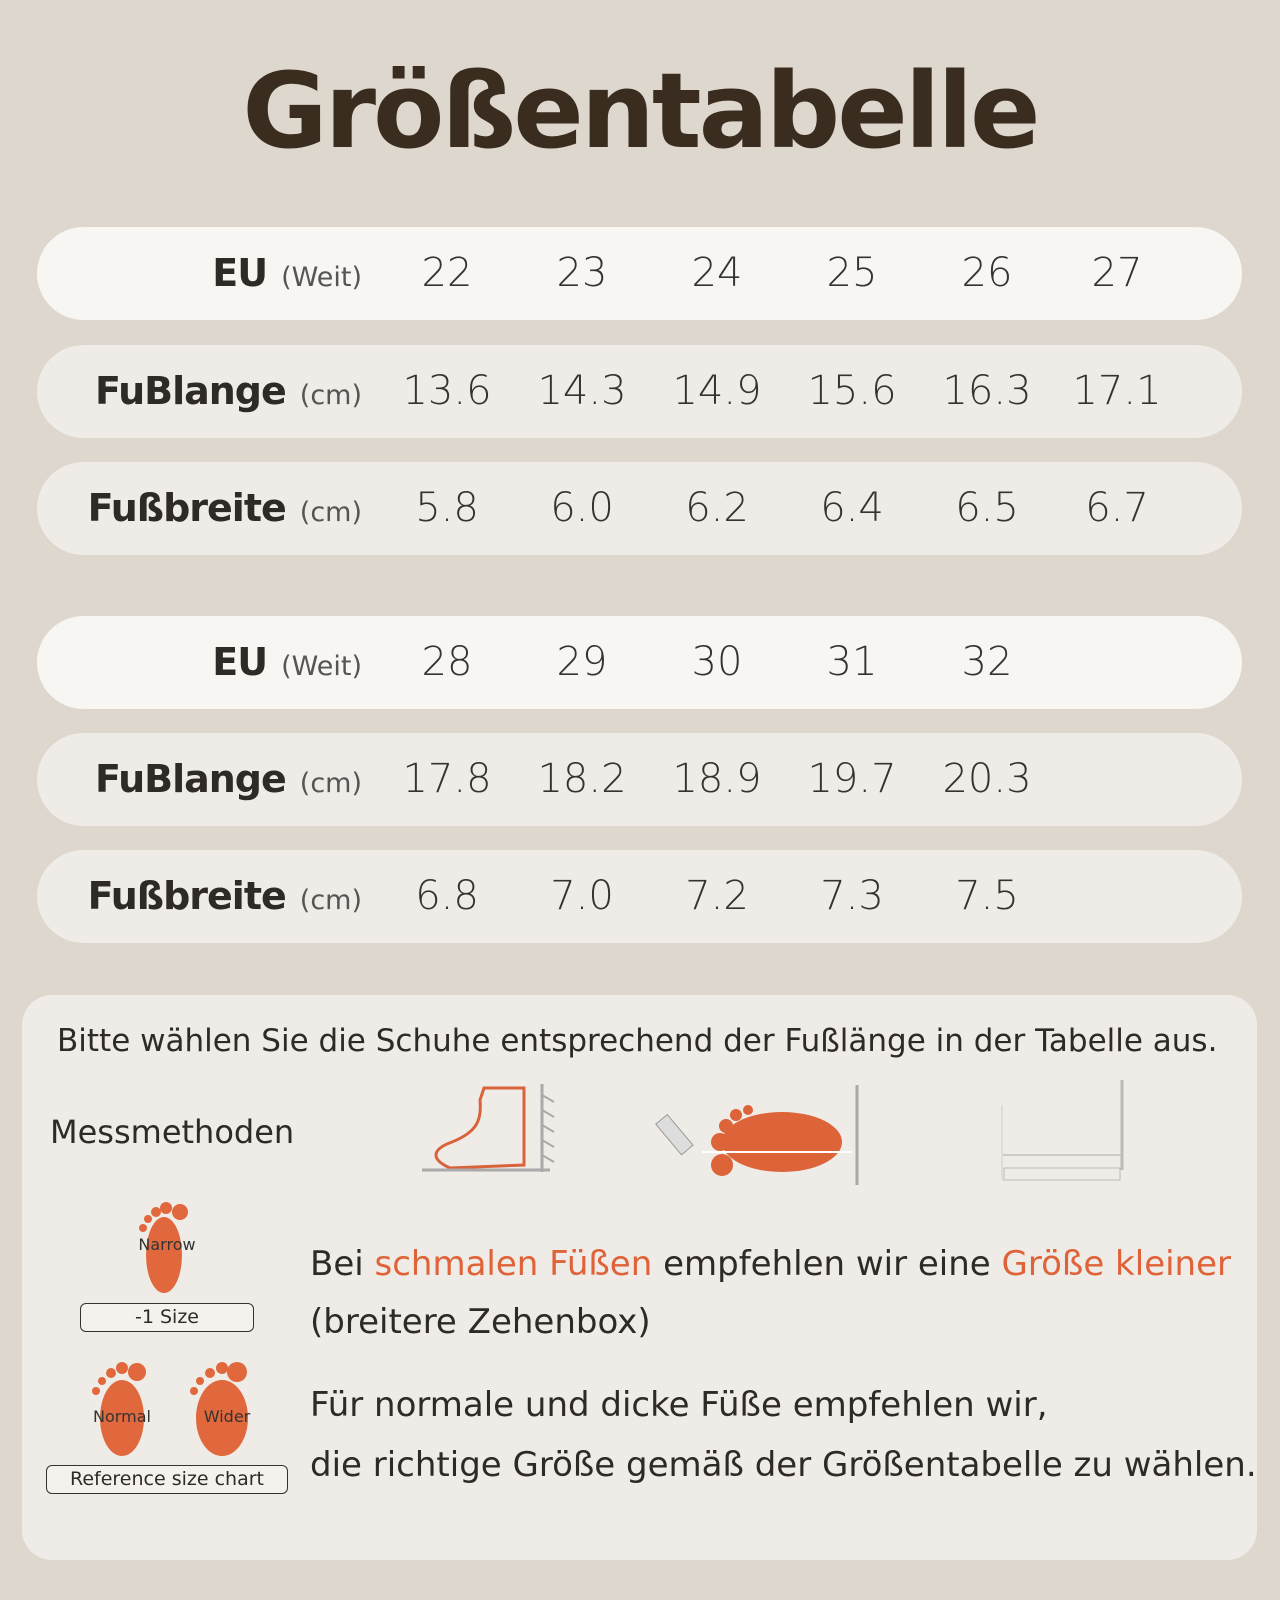  I want to click on cell-value: 20.3, so click(987, 779).